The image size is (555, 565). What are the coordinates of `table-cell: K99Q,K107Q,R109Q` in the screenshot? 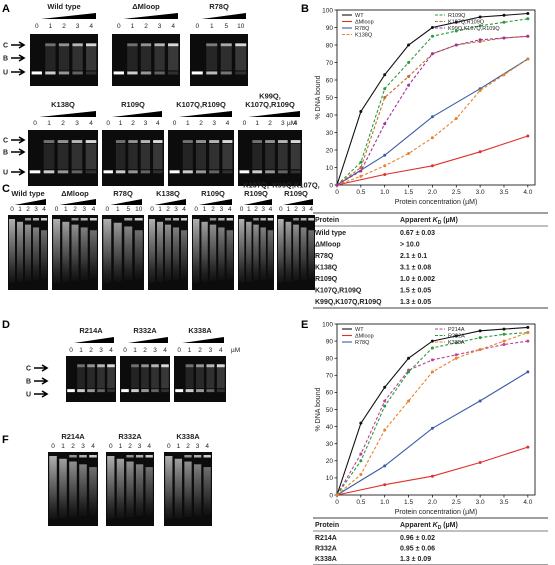 It's located at (348, 302).